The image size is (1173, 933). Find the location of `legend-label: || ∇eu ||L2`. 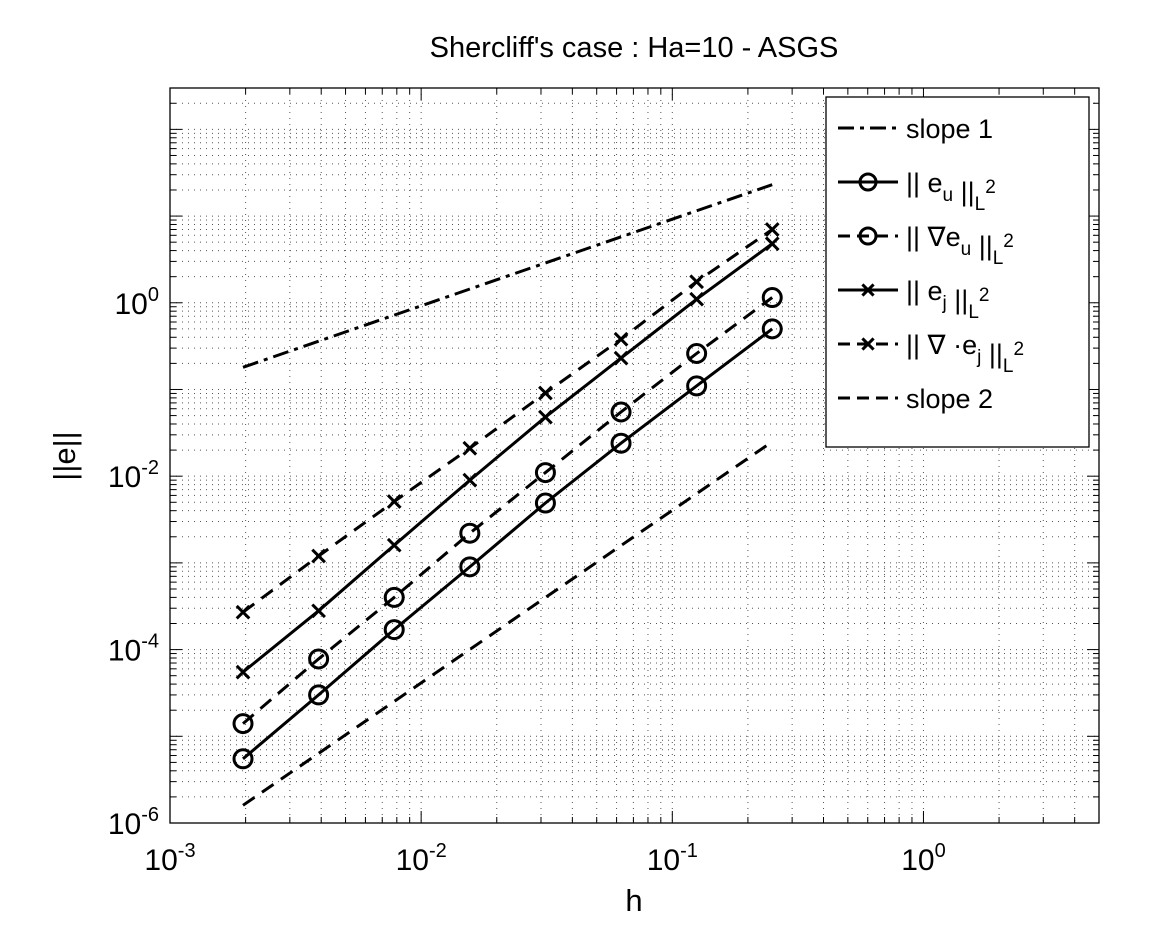

legend-label: || ∇eu ||L2 is located at coordinates (960, 245).